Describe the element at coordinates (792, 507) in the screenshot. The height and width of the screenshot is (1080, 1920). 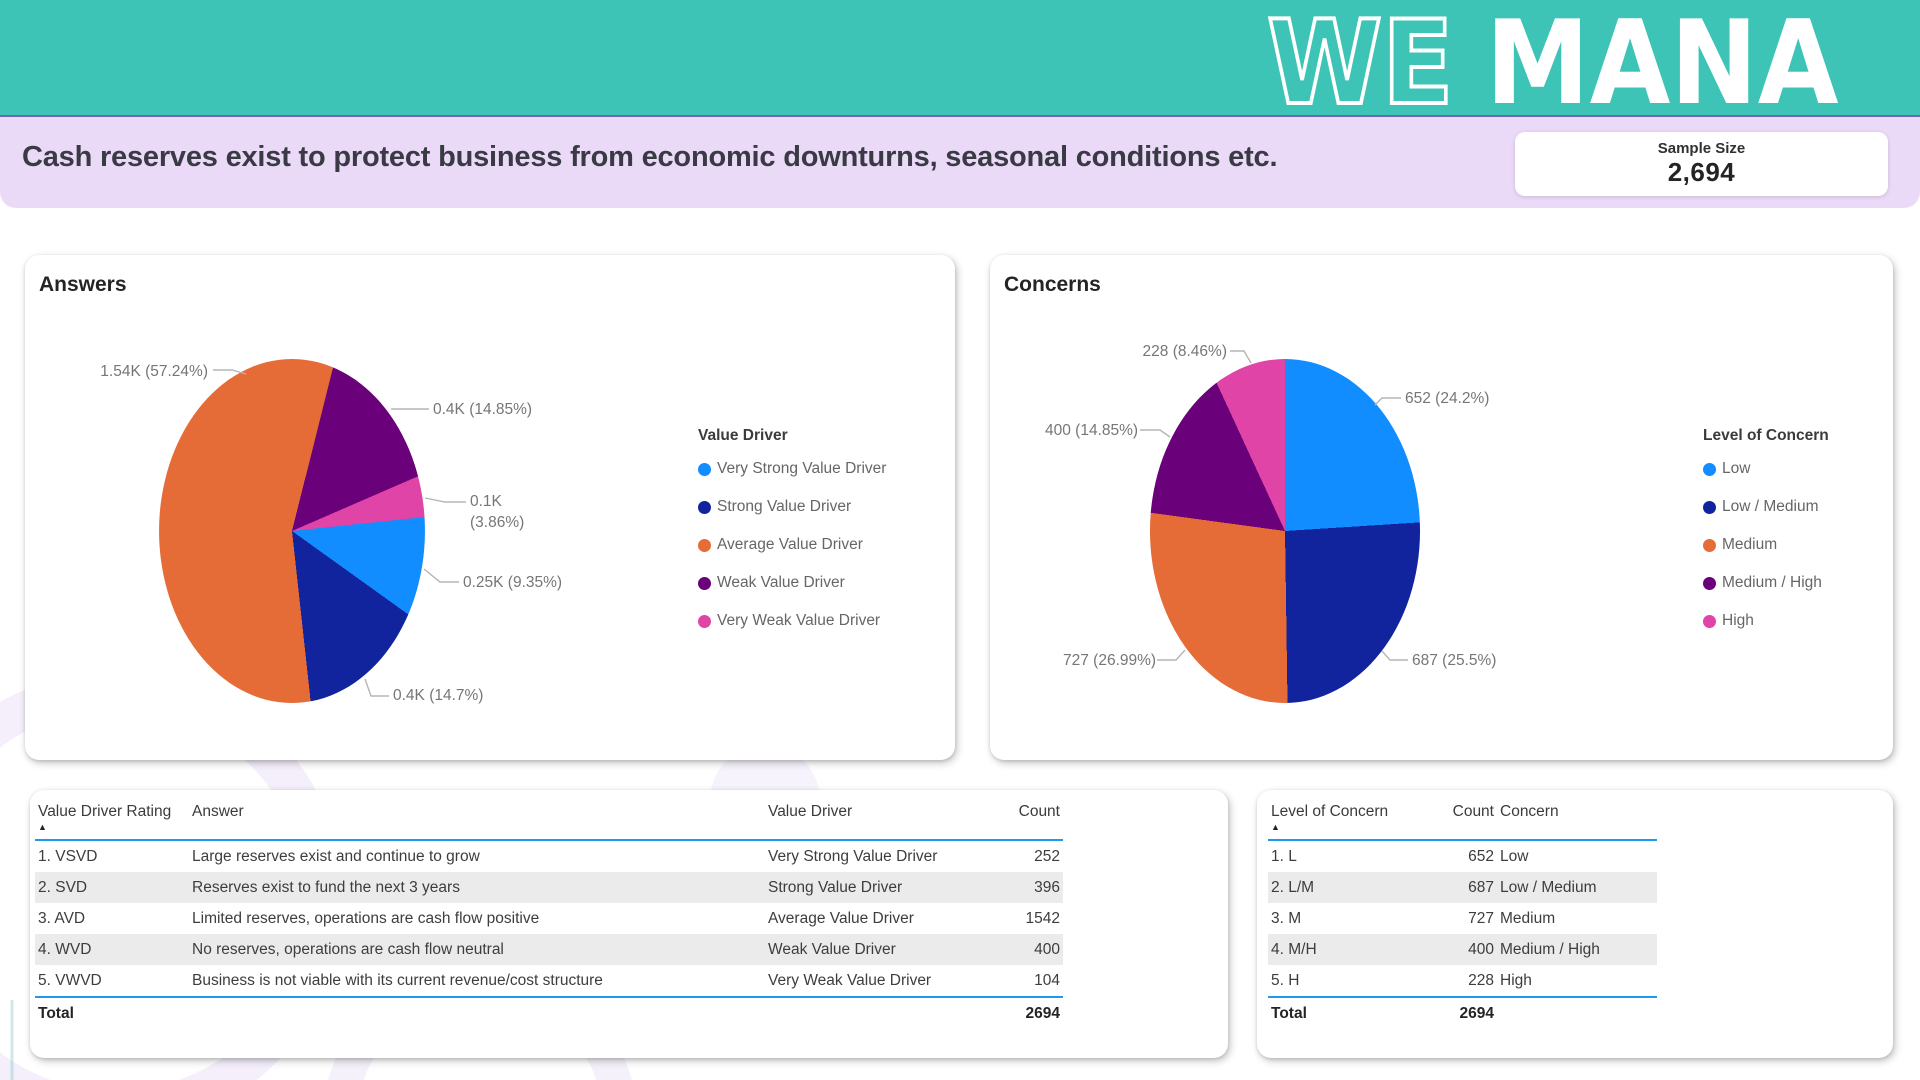
I see `legend-item-strong: Strong Value Driver` at that location.